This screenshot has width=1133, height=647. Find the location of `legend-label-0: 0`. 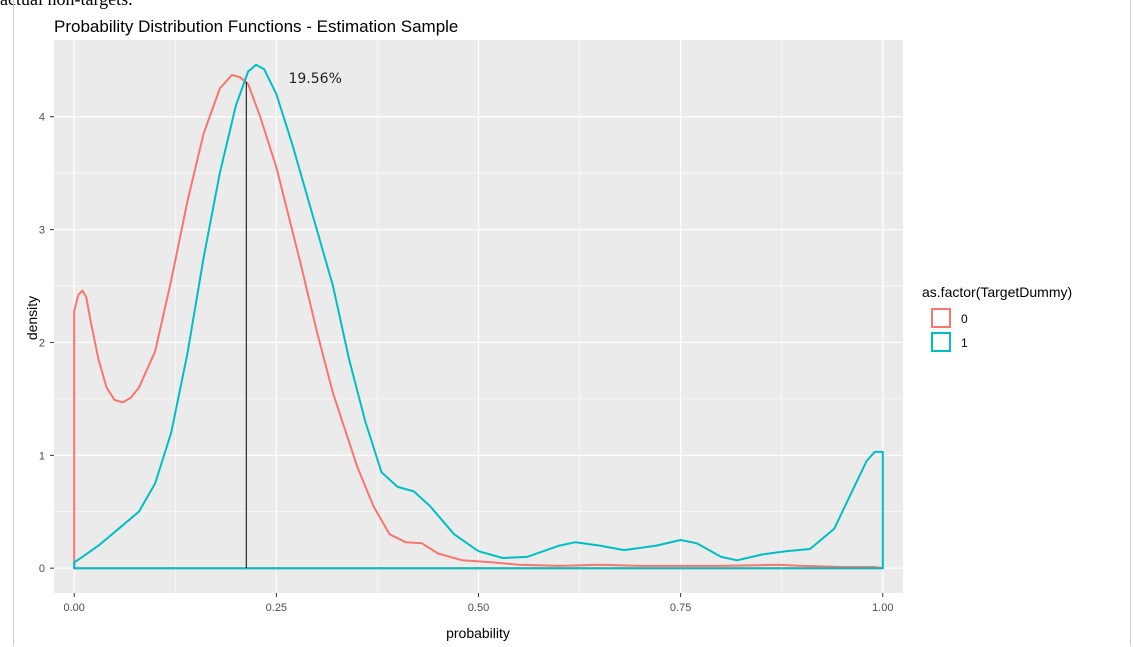

legend-label-0: 0 is located at coordinates (964, 319).